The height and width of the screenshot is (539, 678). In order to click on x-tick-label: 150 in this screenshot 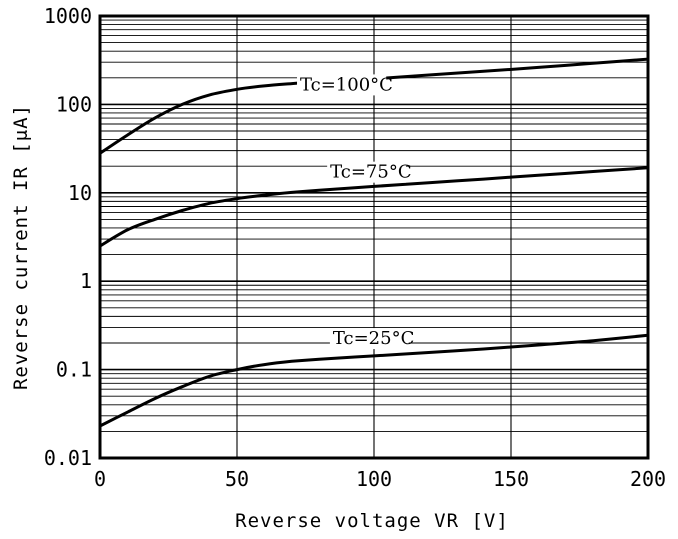, I will do `click(511, 479)`.